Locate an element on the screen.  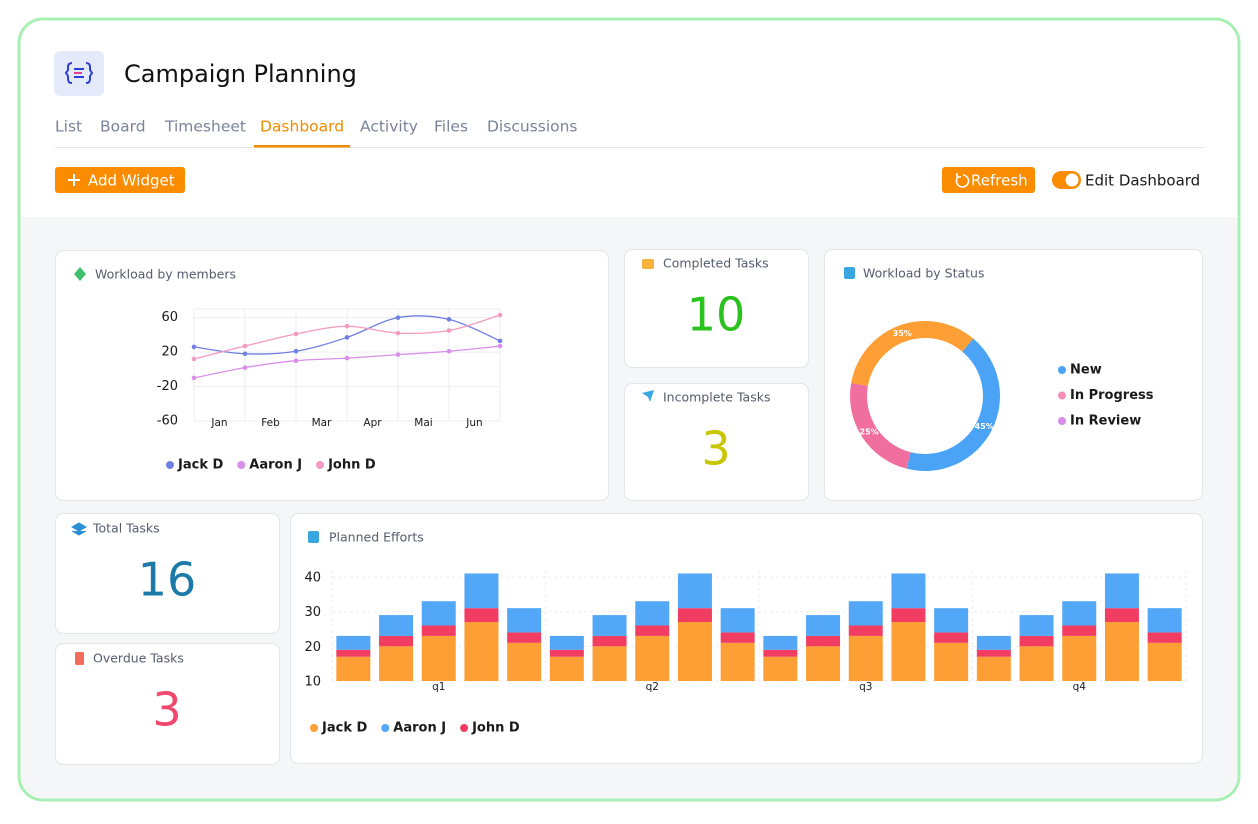
legend-label: In Review is located at coordinates (1105, 421).